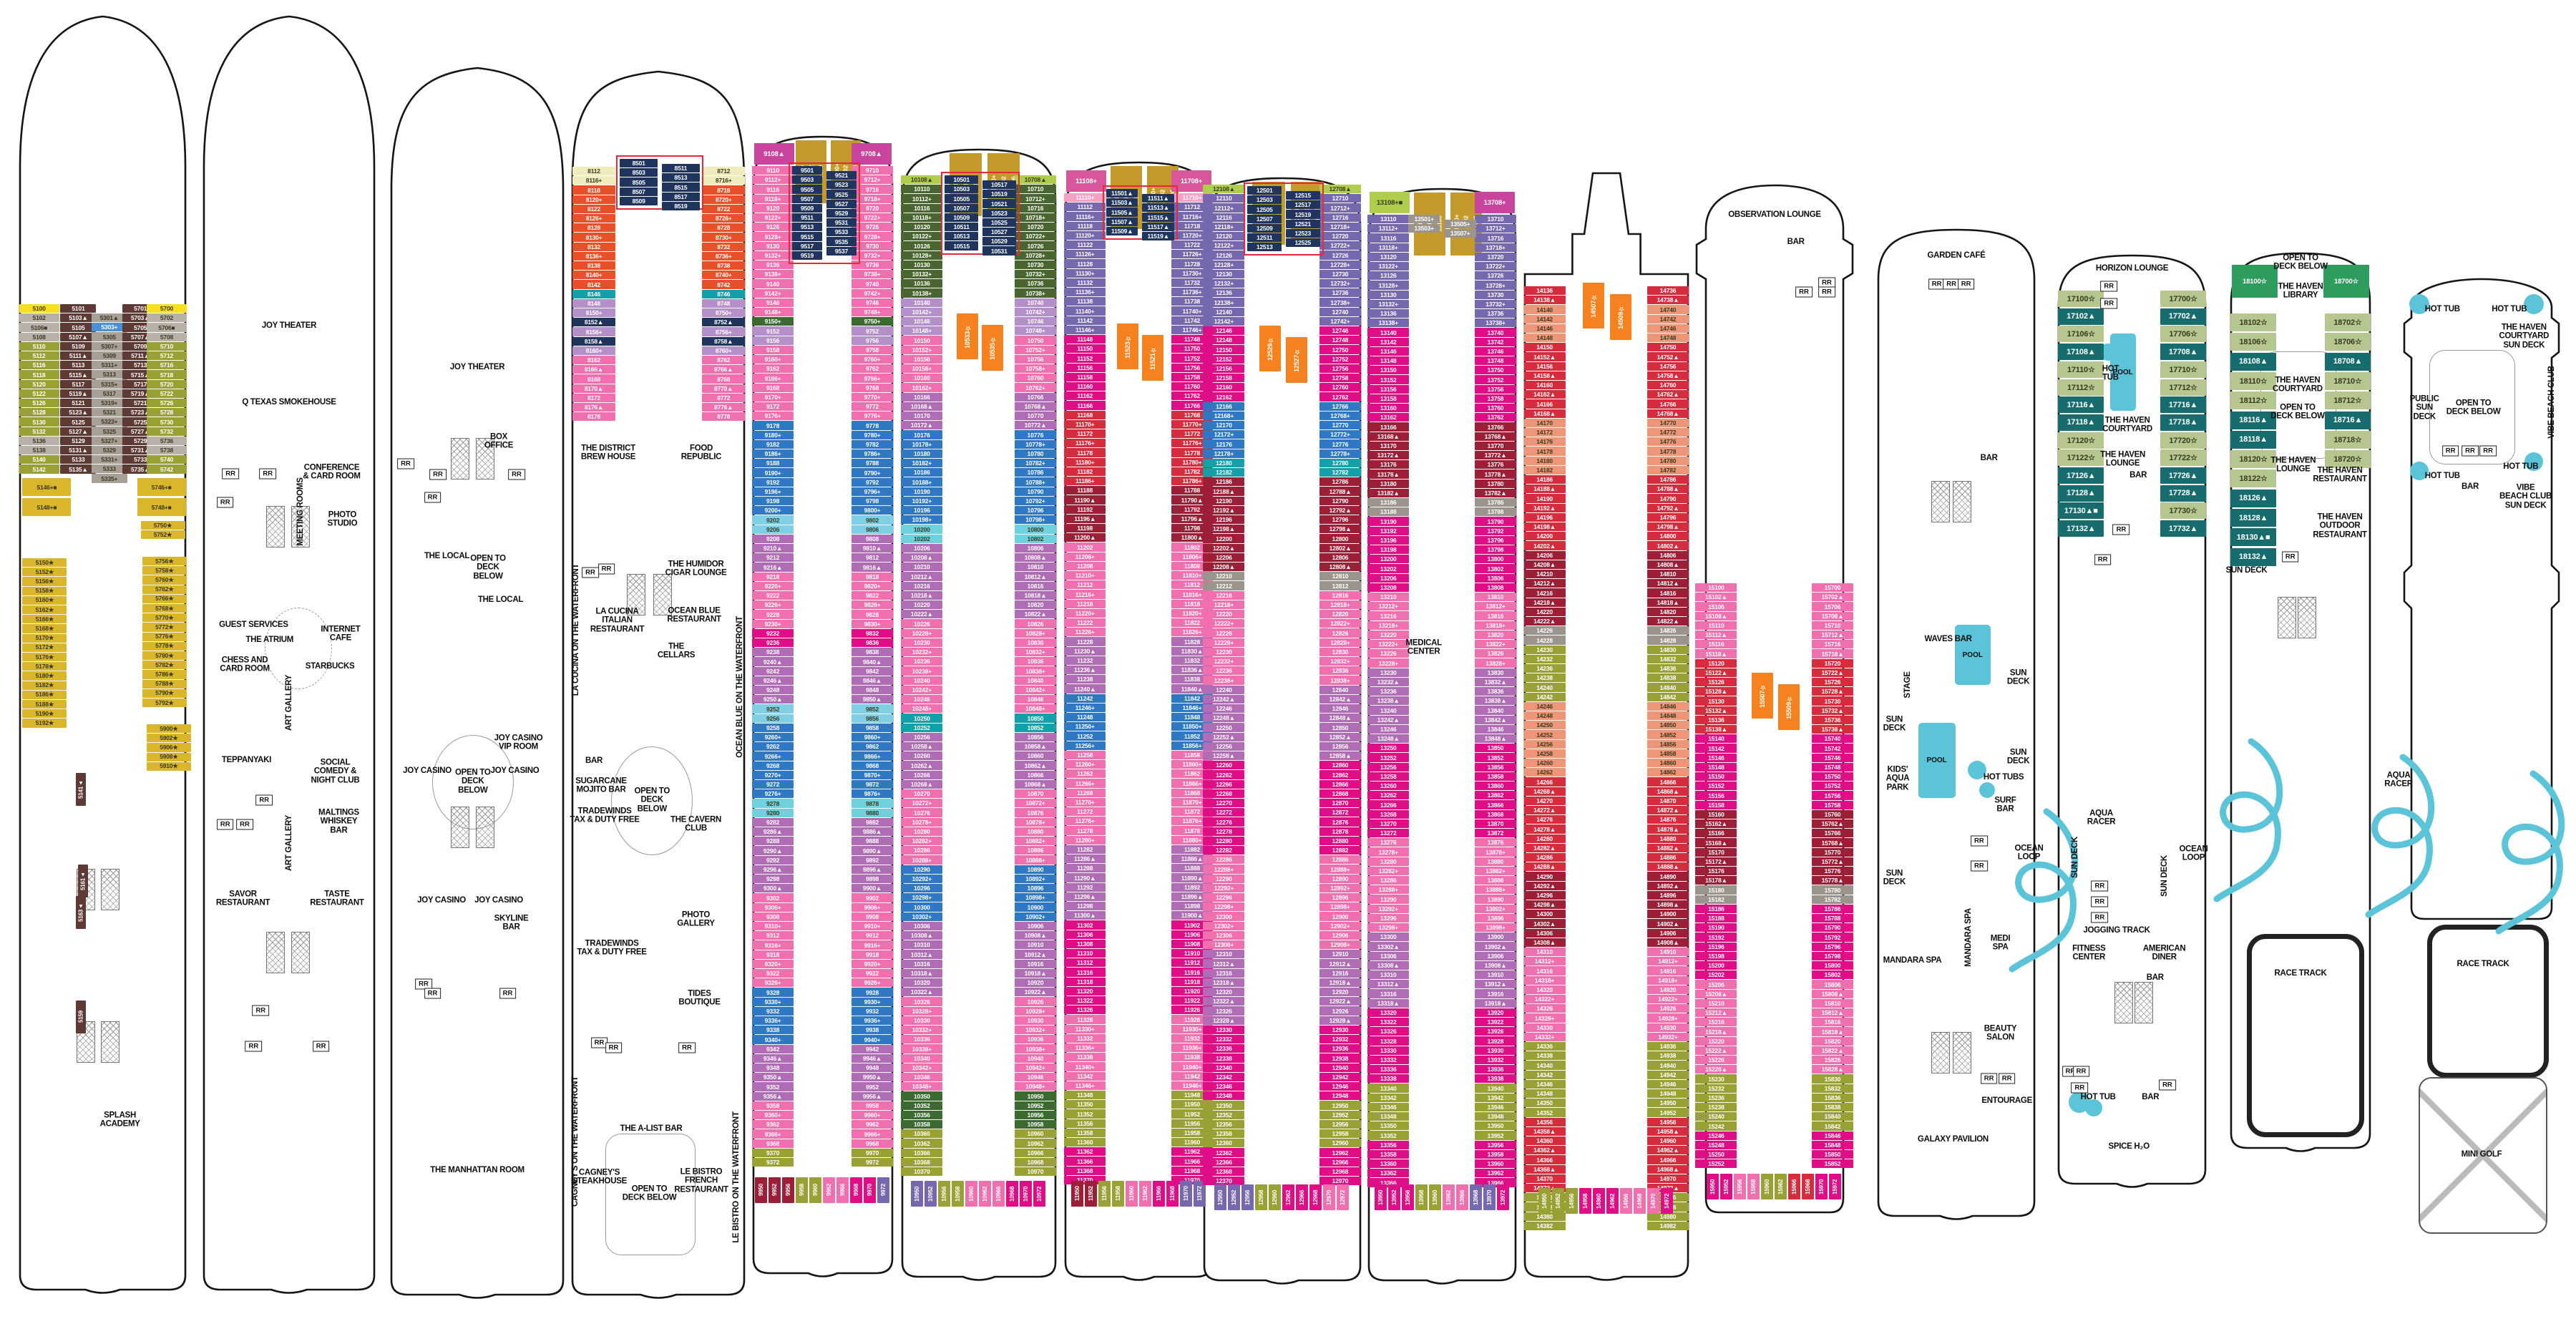 Image resolution: width=2576 pixels, height=1329 pixels. What do you see at coordinates (773, 1124) in the screenshot?
I see `cabin-number: 9362` at bounding box center [773, 1124].